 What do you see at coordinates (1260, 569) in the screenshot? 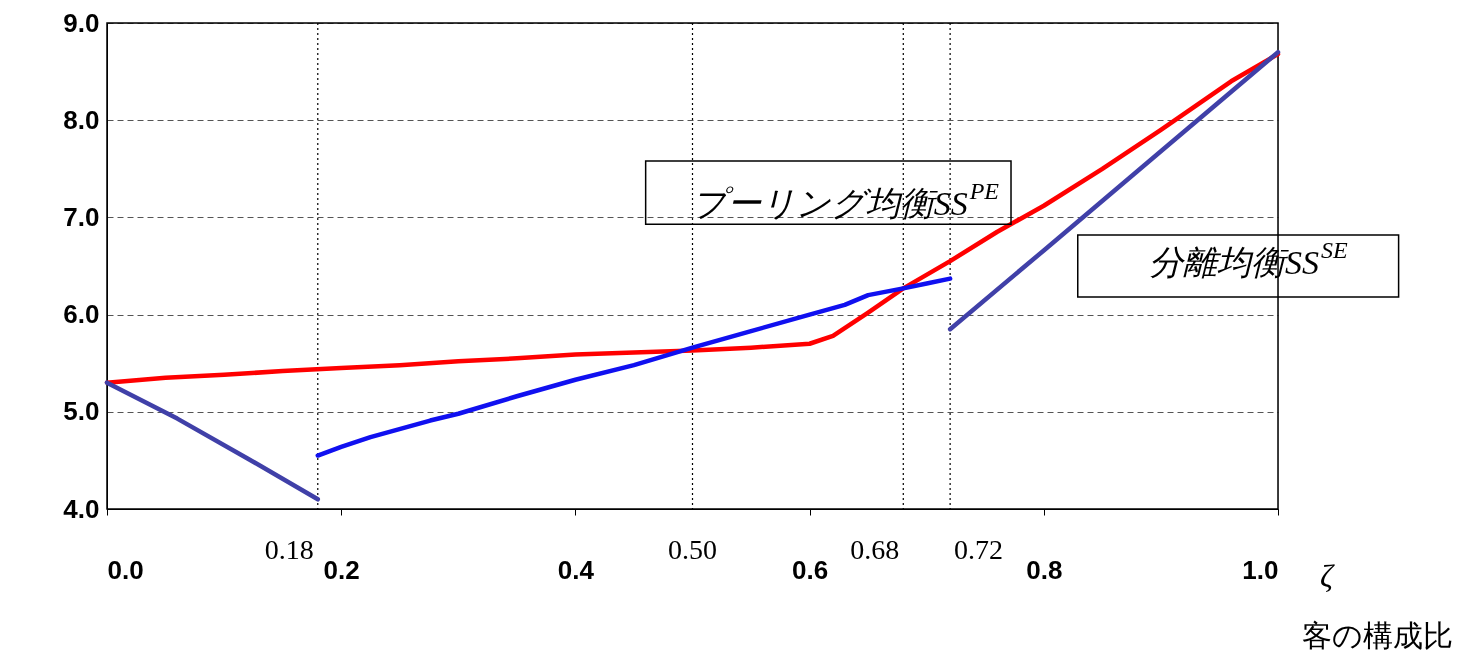
I see `x-tick-label: 1.0` at bounding box center [1260, 569].